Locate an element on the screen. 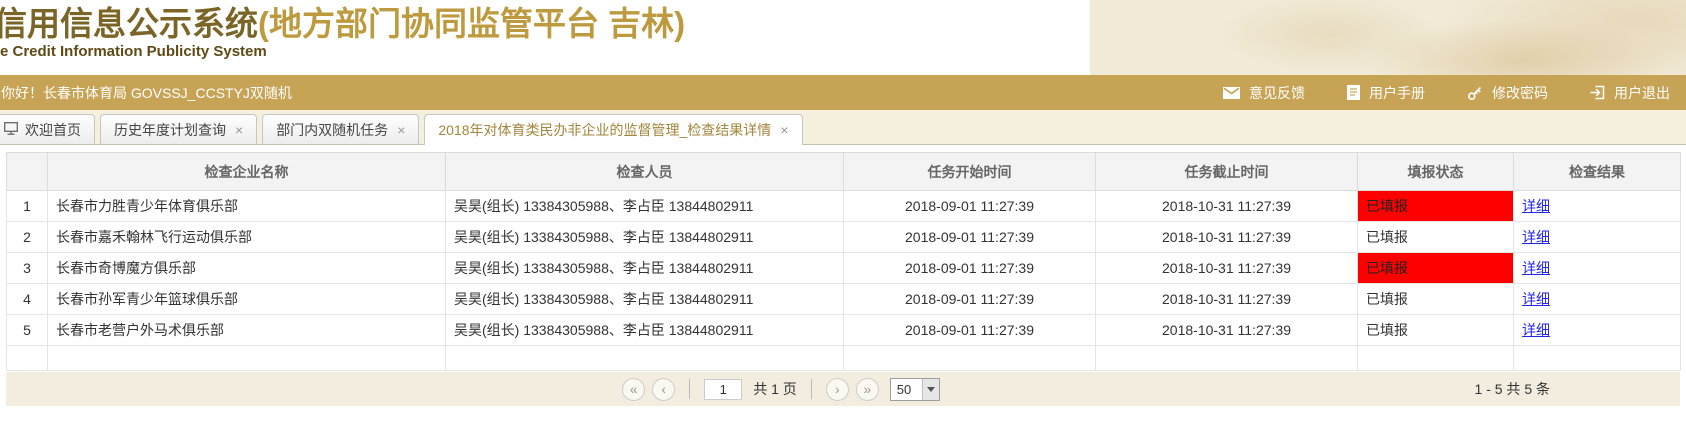  prev-page-button: ‹ is located at coordinates (664, 389).